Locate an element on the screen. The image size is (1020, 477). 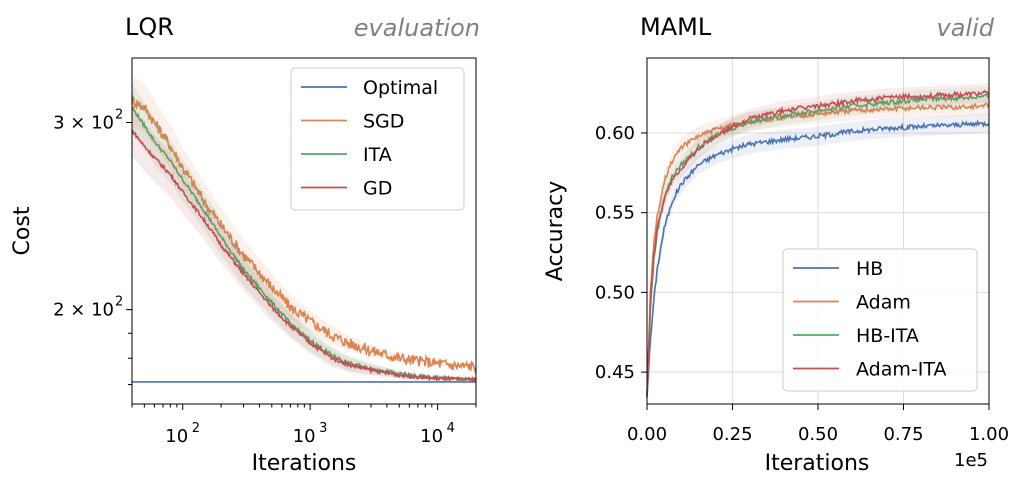
maml-legend: HB Adam HB-ITA Adam-ITA is located at coordinates (880, 320).